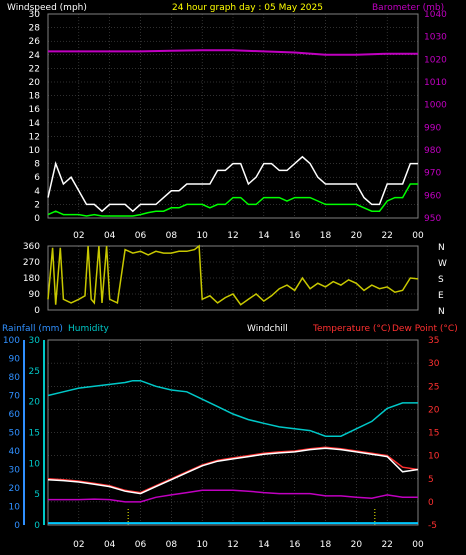 The image size is (466, 555). What do you see at coordinates (326, 236) in the screenshot?
I see `x-tick-label: 18` at bounding box center [326, 236].